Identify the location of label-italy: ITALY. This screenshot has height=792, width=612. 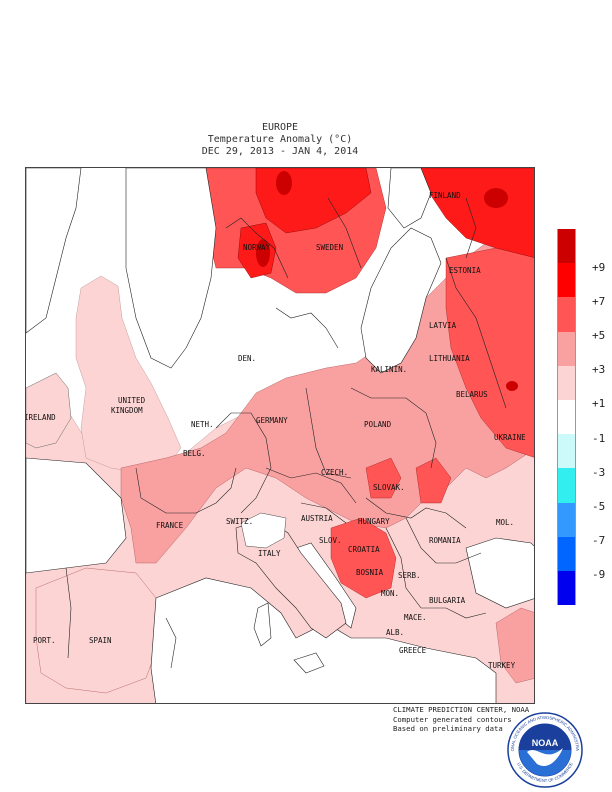
(269, 553).